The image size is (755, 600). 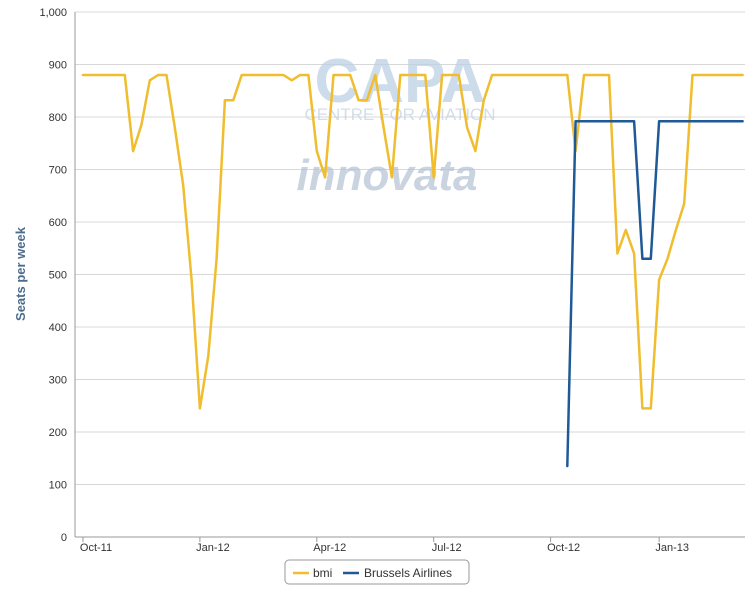 What do you see at coordinates (58, 486) in the screenshot?
I see `y-tick-label: 100` at bounding box center [58, 486].